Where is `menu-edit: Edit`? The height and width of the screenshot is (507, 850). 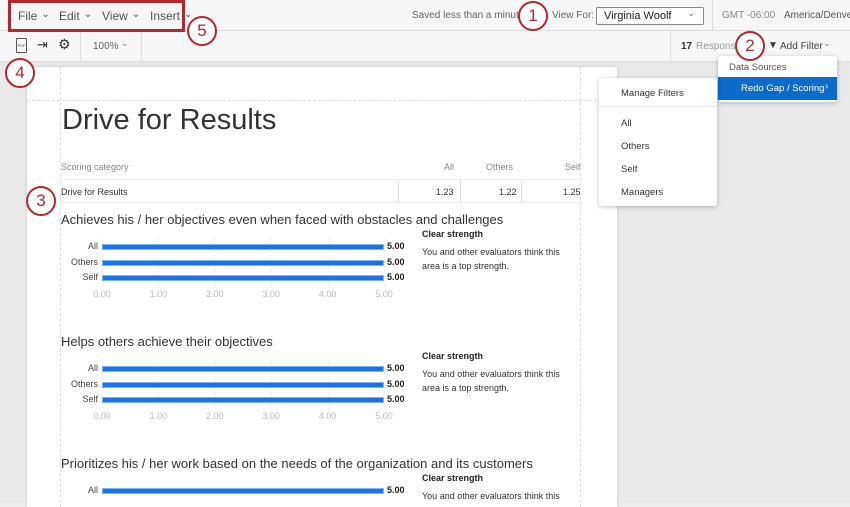
menu-edit: Edit is located at coordinates (75, 16).